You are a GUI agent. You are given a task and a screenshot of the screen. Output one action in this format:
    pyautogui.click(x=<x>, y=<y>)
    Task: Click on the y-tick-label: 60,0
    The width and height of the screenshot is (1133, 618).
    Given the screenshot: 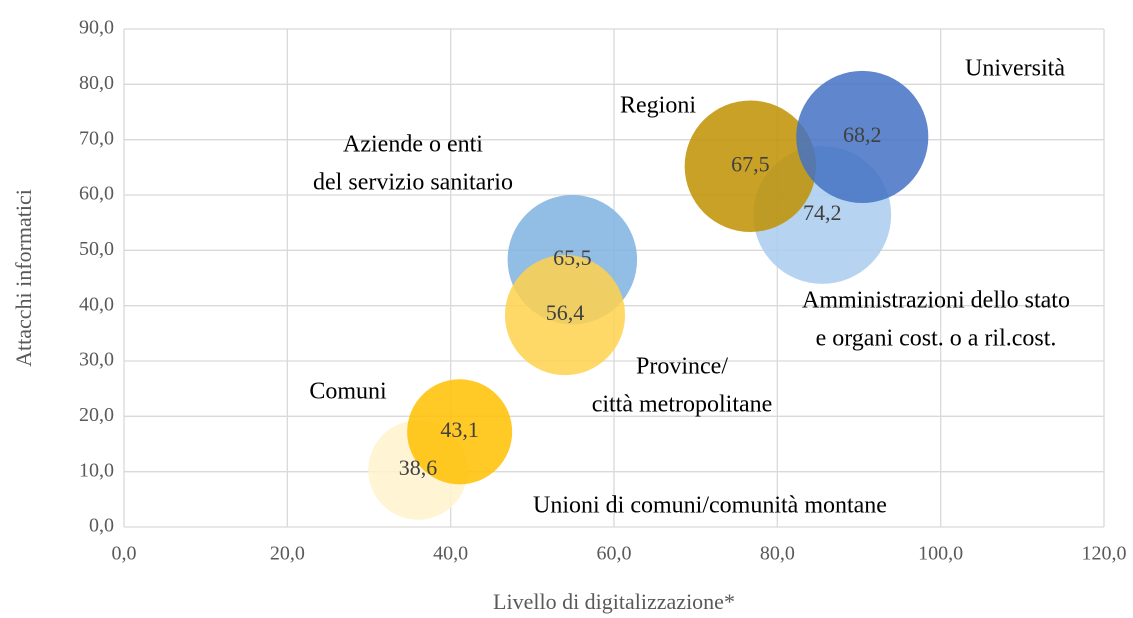 What is the action you would take?
    pyautogui.click(x=96, y=194)
    